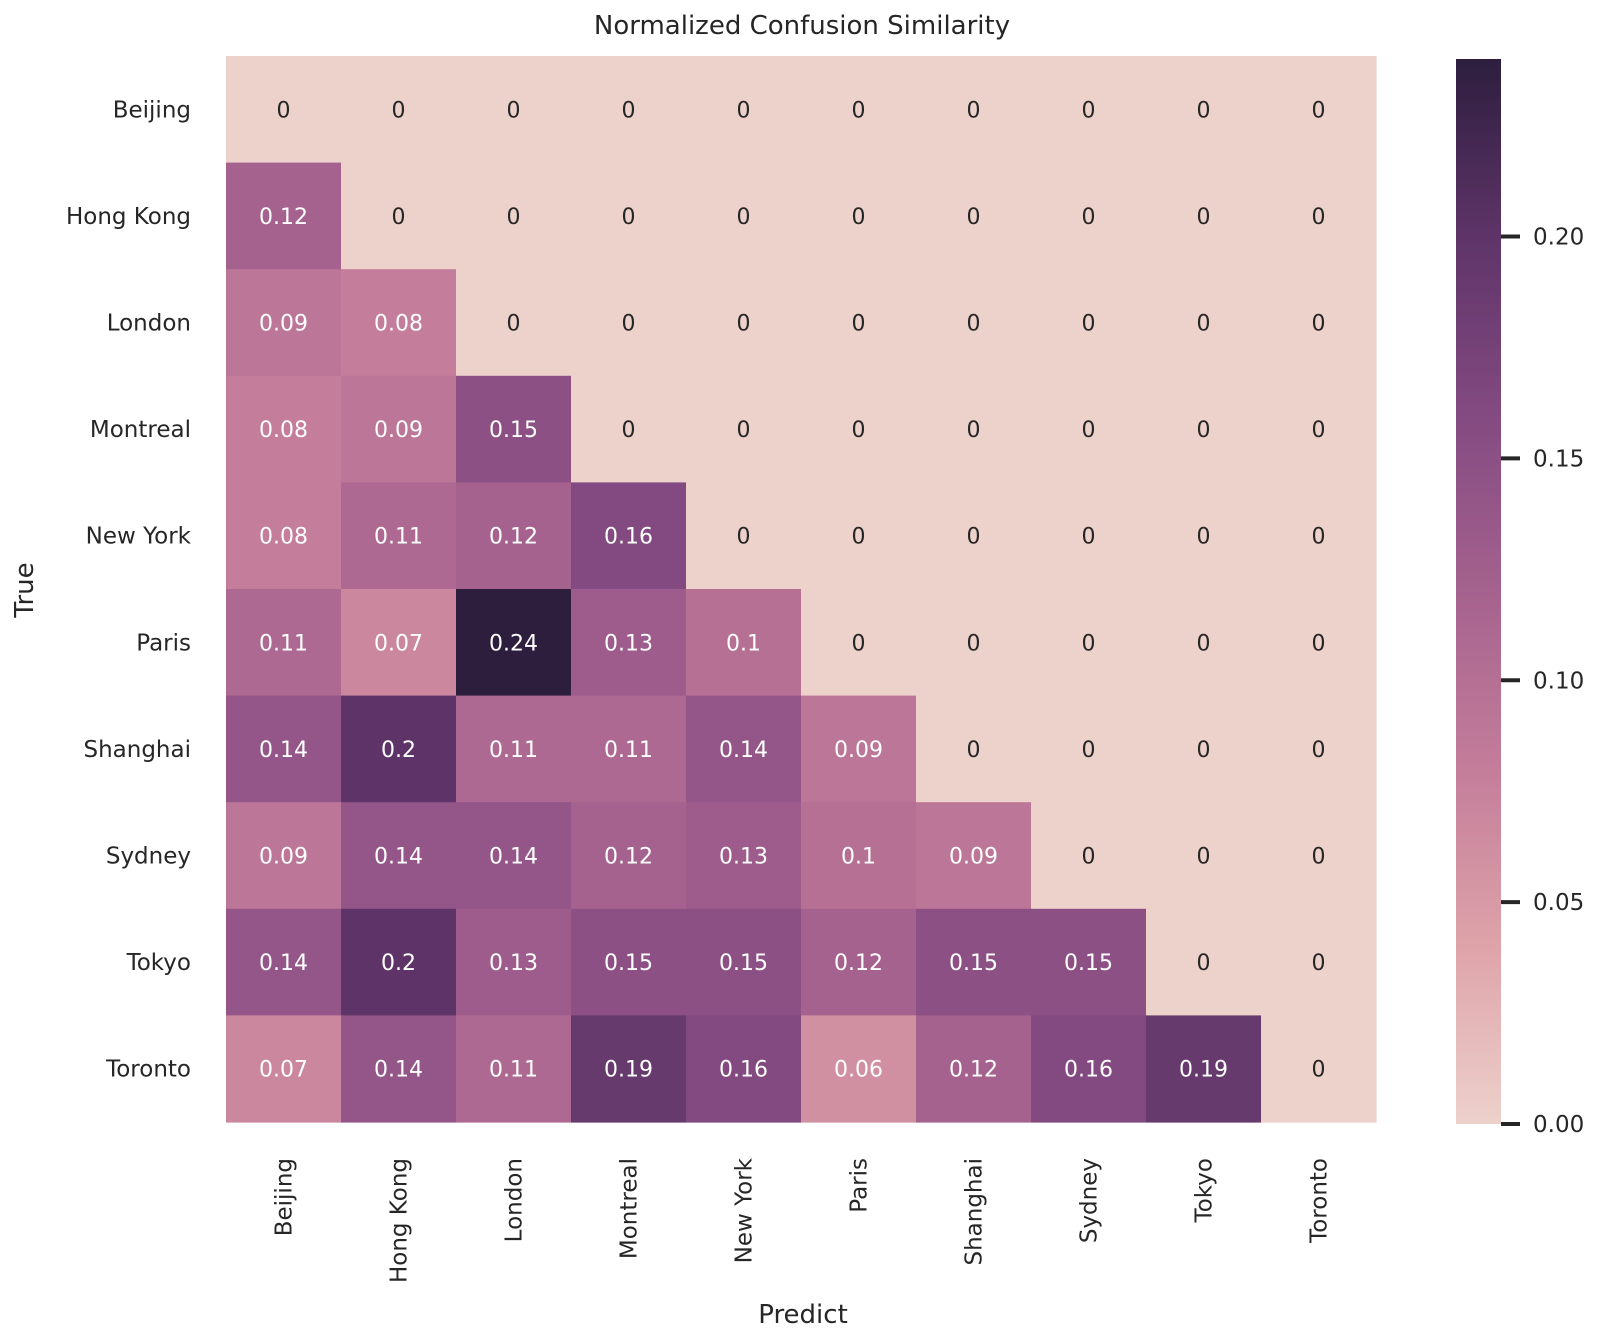 This screenshot has height=1340, width=1605. What do you see at coordinates (285, 1197) in the screenshot?
I see `x-tick-label: Beijing` at bounding box center [285, 1197].